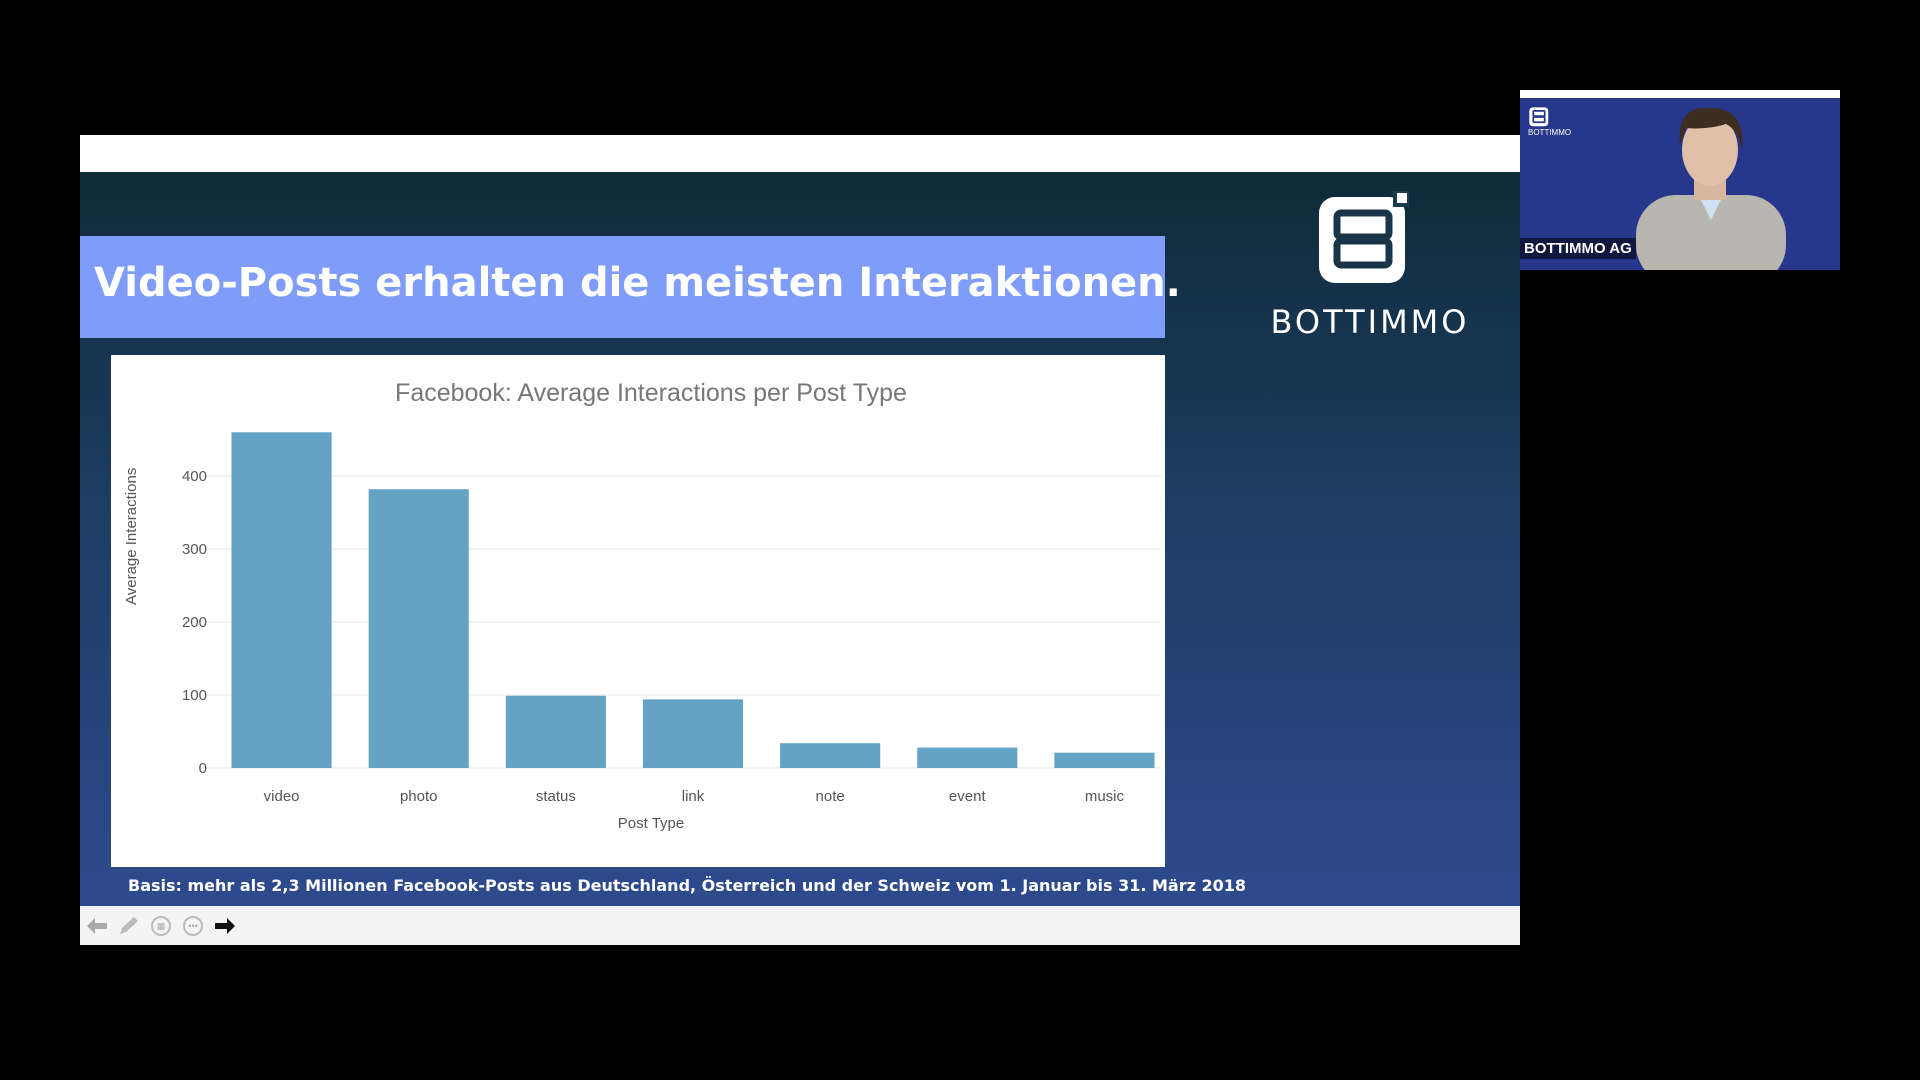  I want to click on bar-video, so click(281, 600).